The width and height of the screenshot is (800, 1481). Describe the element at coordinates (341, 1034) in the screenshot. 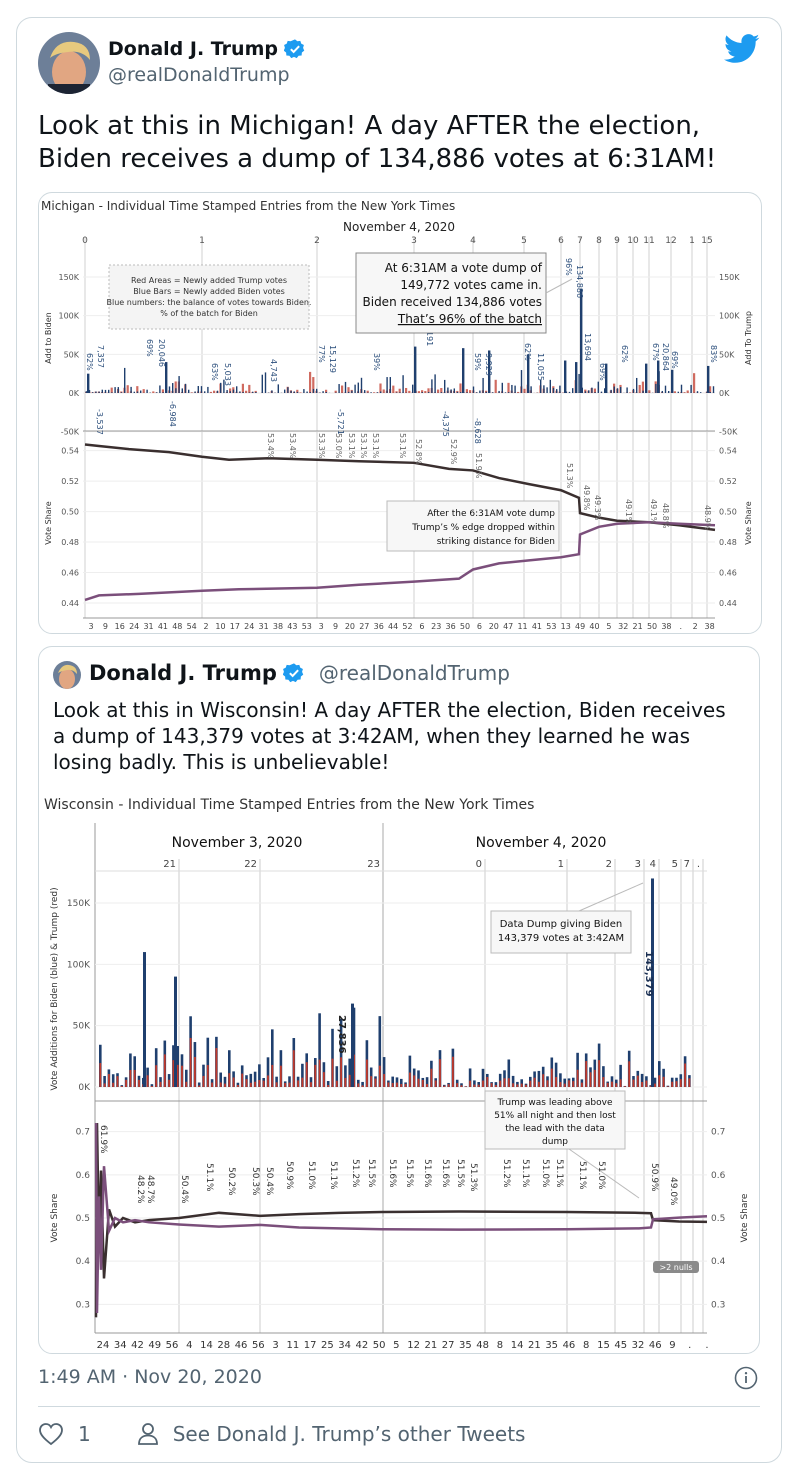

I see `value-label: 27,836` at that location.